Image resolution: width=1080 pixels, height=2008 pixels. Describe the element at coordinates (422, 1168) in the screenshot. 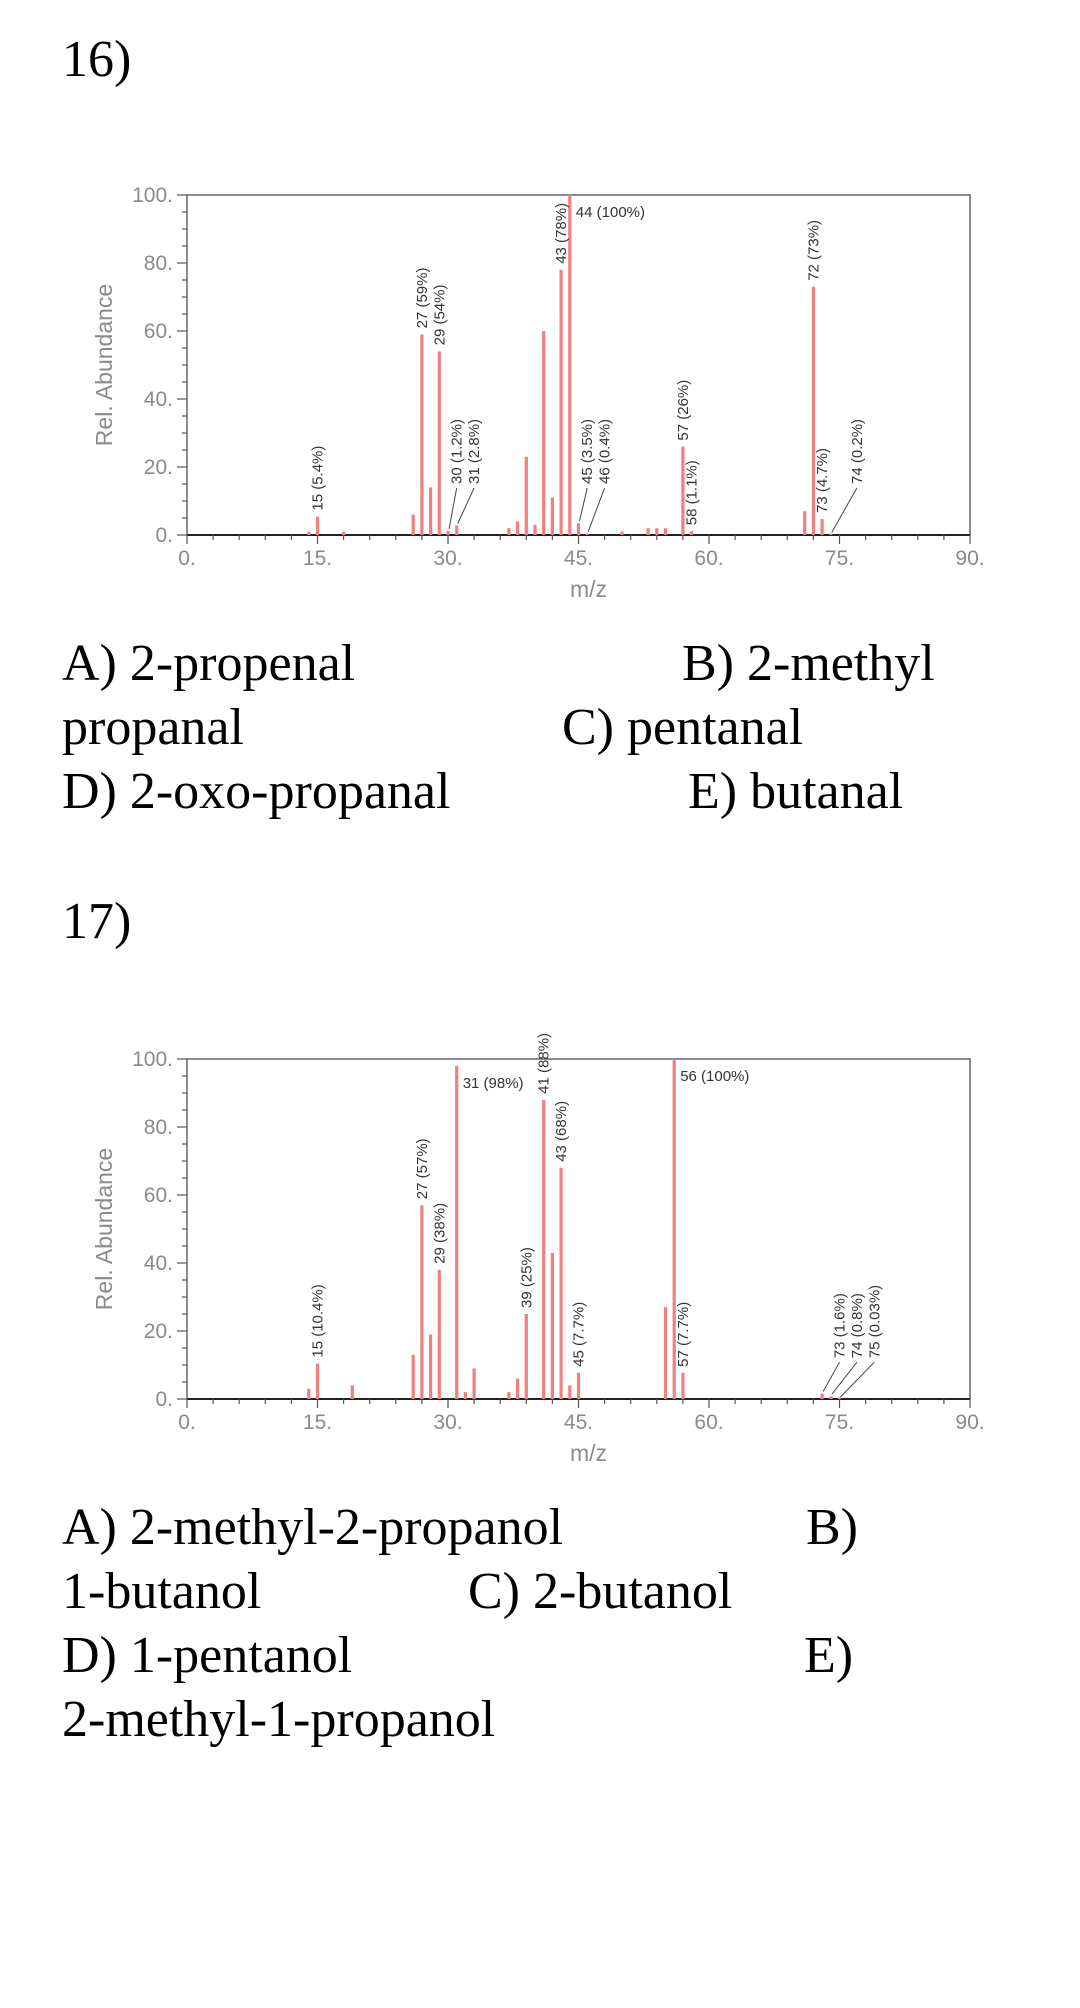

I see `peak-label: 27 (57%)` at that location.